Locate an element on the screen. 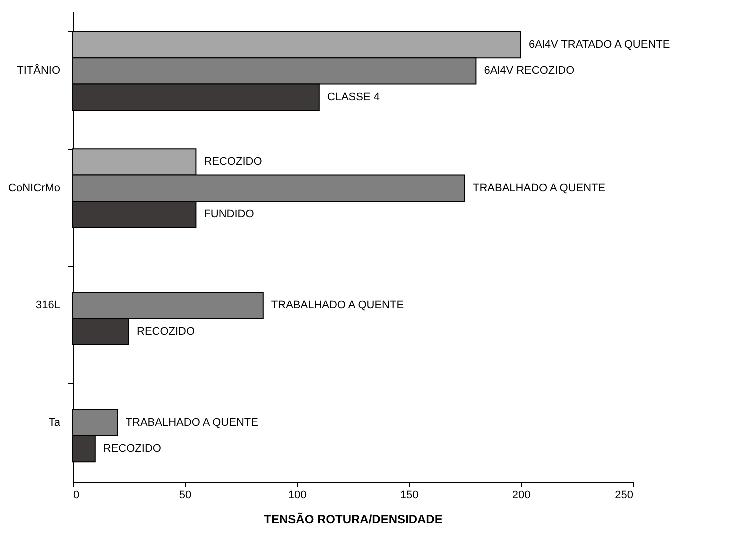  annotation: 6Al4V RECOZIDO is located at coordinates (530, 71).